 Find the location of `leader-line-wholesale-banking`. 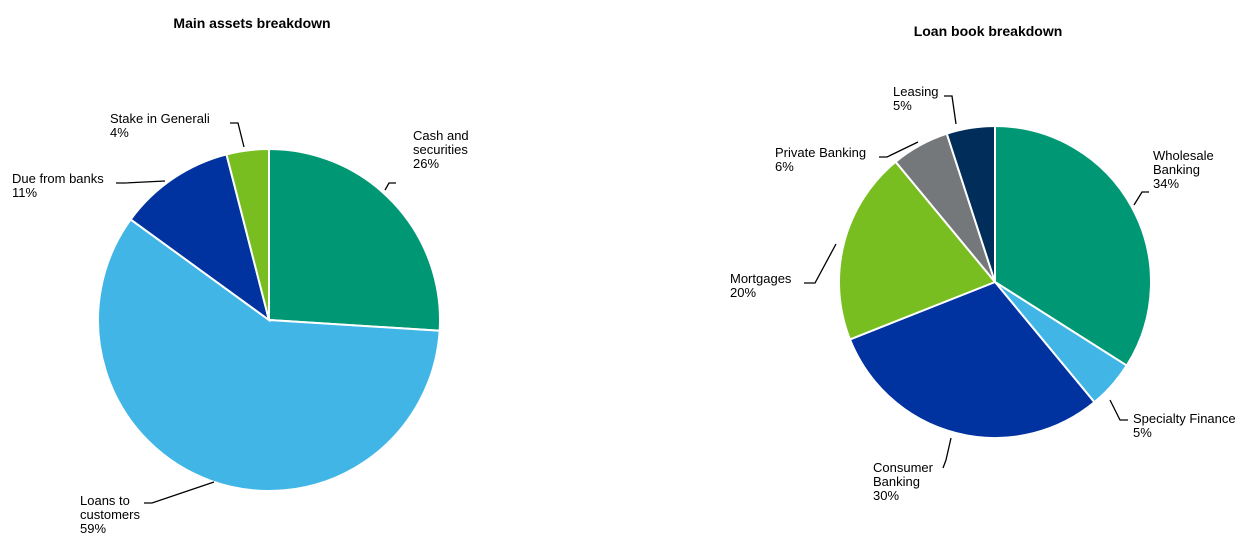

leader-line-wholesale-banking is located at coordinates (1141, 198).